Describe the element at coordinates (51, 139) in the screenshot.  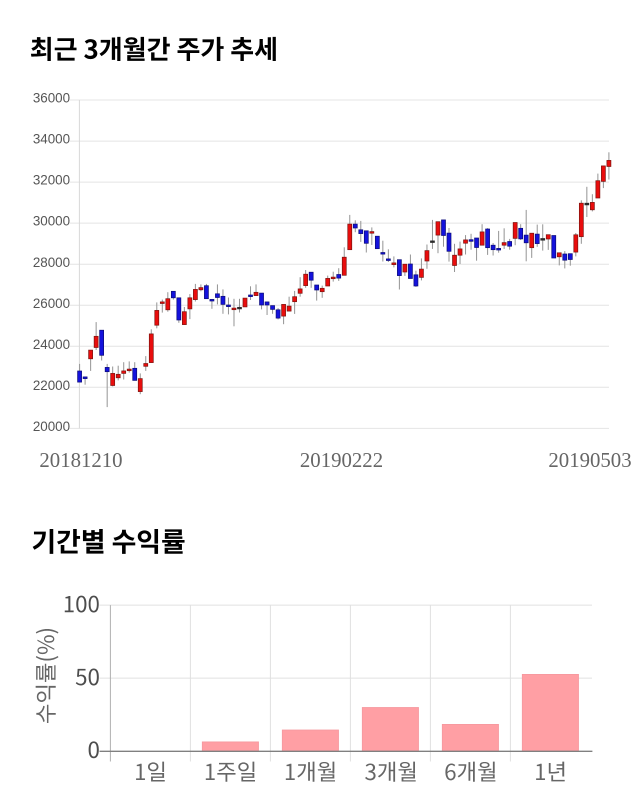
I see `svg-text: 34000` at that location.